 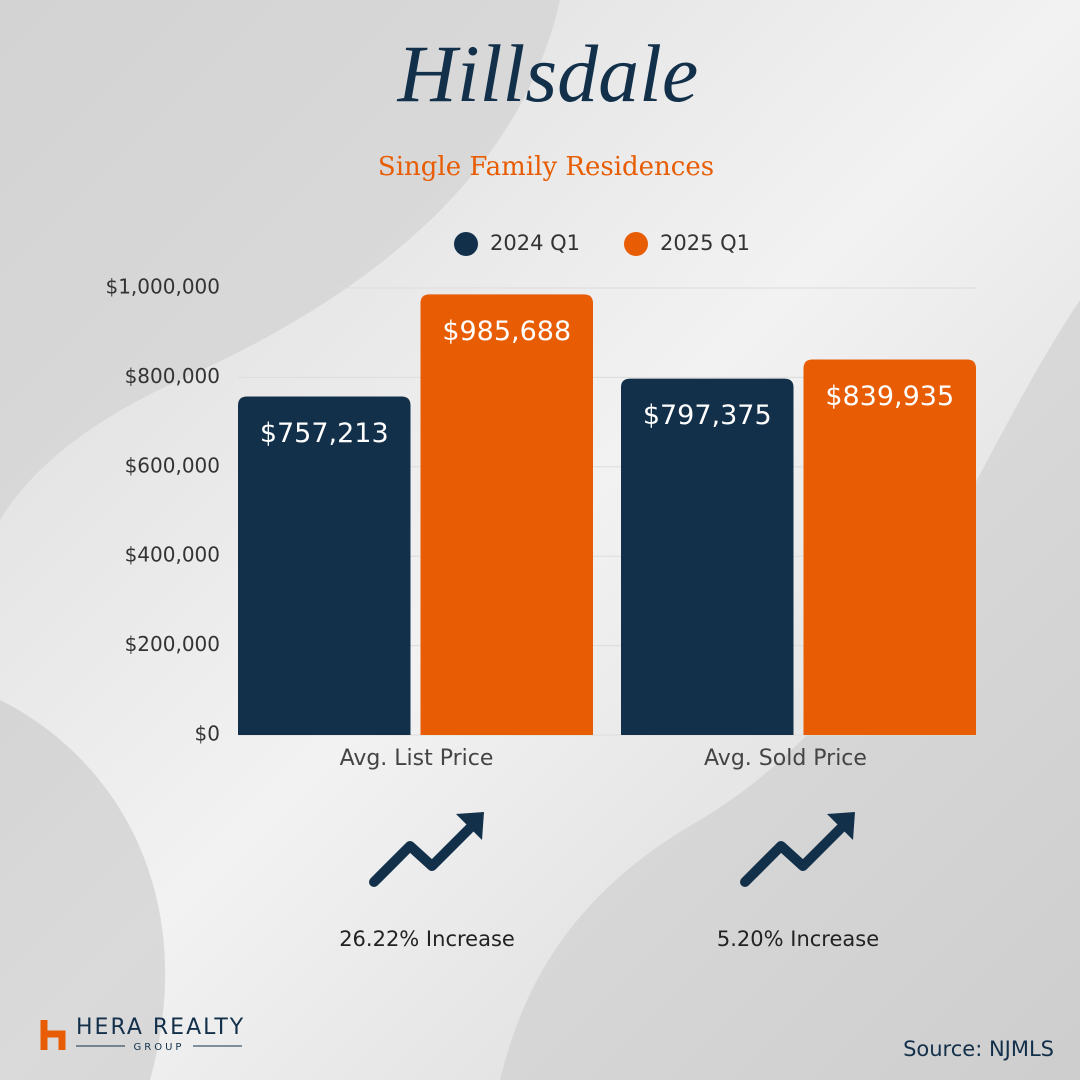 I want to click on value-label: $797,375, so click(x=707, y=415).